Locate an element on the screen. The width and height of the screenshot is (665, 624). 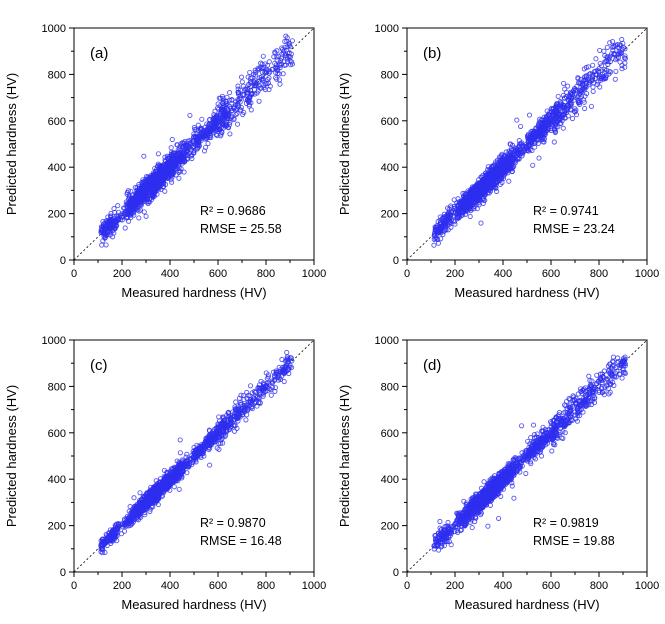
x-tick-label: 400 is located at coordinates (503, 274).